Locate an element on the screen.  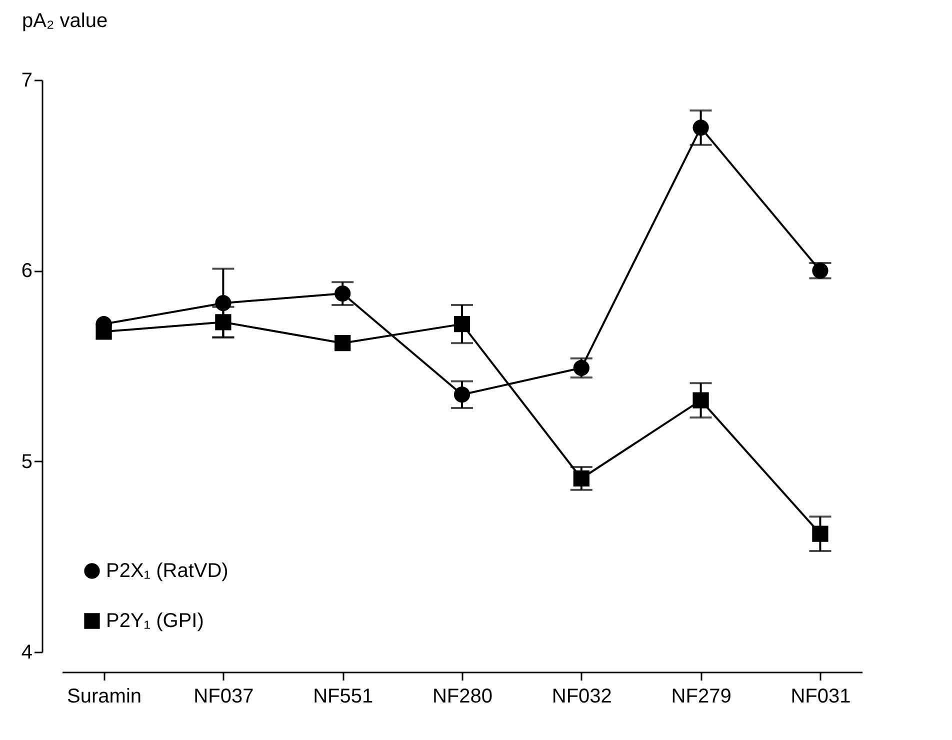
y-tick-label: 7 is located at coordinates (26, 81).